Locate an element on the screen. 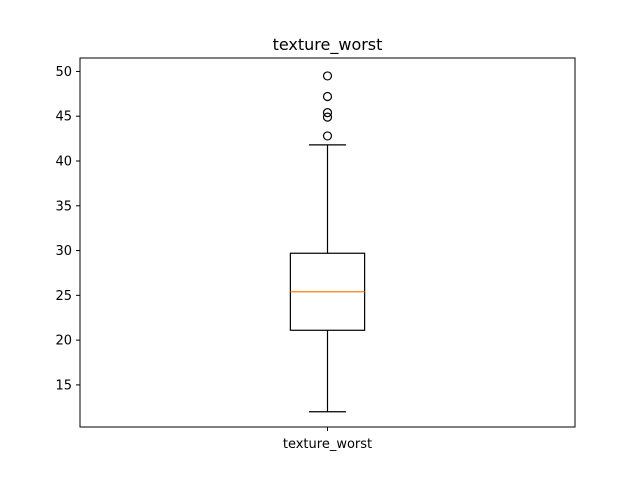 Image resolution: width=640 pixels, height=480 pixels. y-tick-label: 45 is located at coordinates (63, 117).